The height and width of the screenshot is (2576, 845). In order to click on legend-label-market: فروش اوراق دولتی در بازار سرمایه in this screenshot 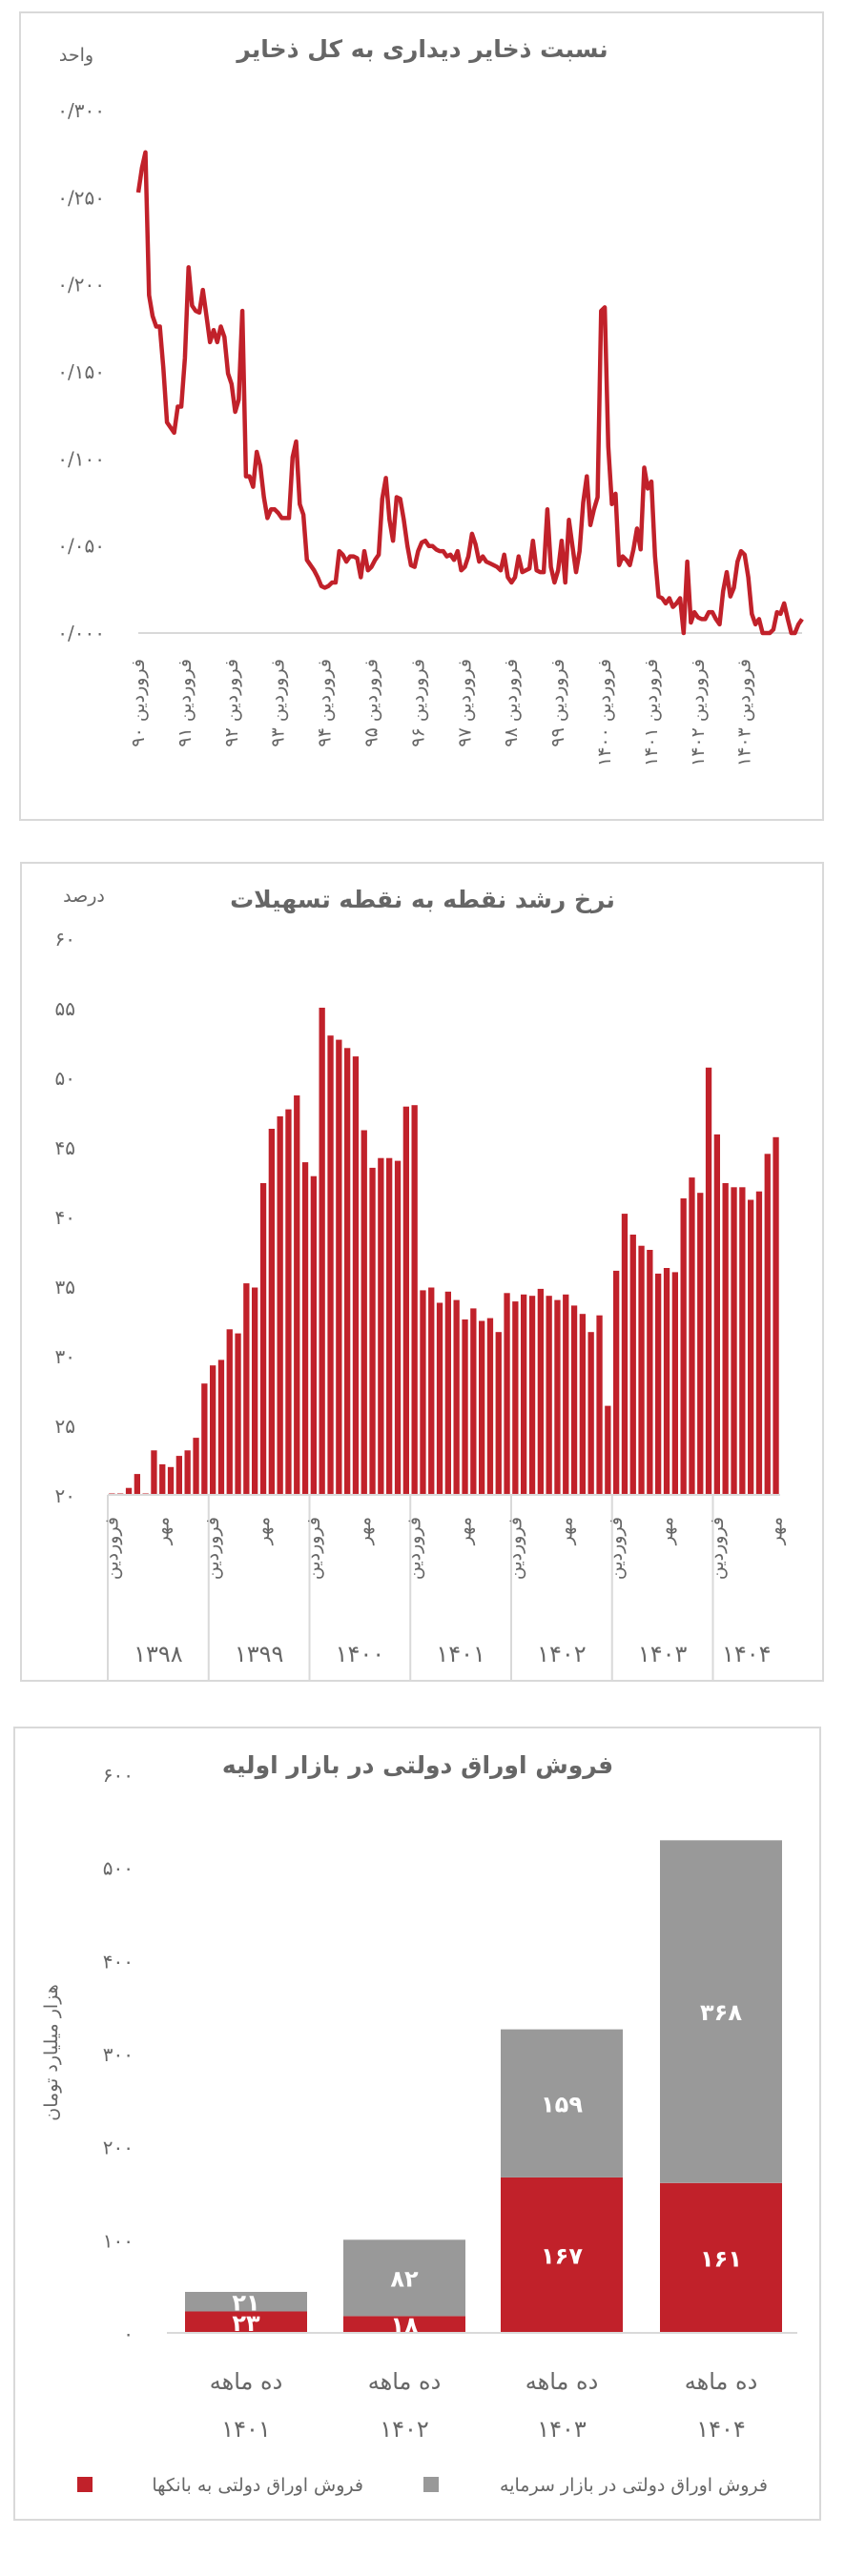, I will do `click(634, 2485)`.